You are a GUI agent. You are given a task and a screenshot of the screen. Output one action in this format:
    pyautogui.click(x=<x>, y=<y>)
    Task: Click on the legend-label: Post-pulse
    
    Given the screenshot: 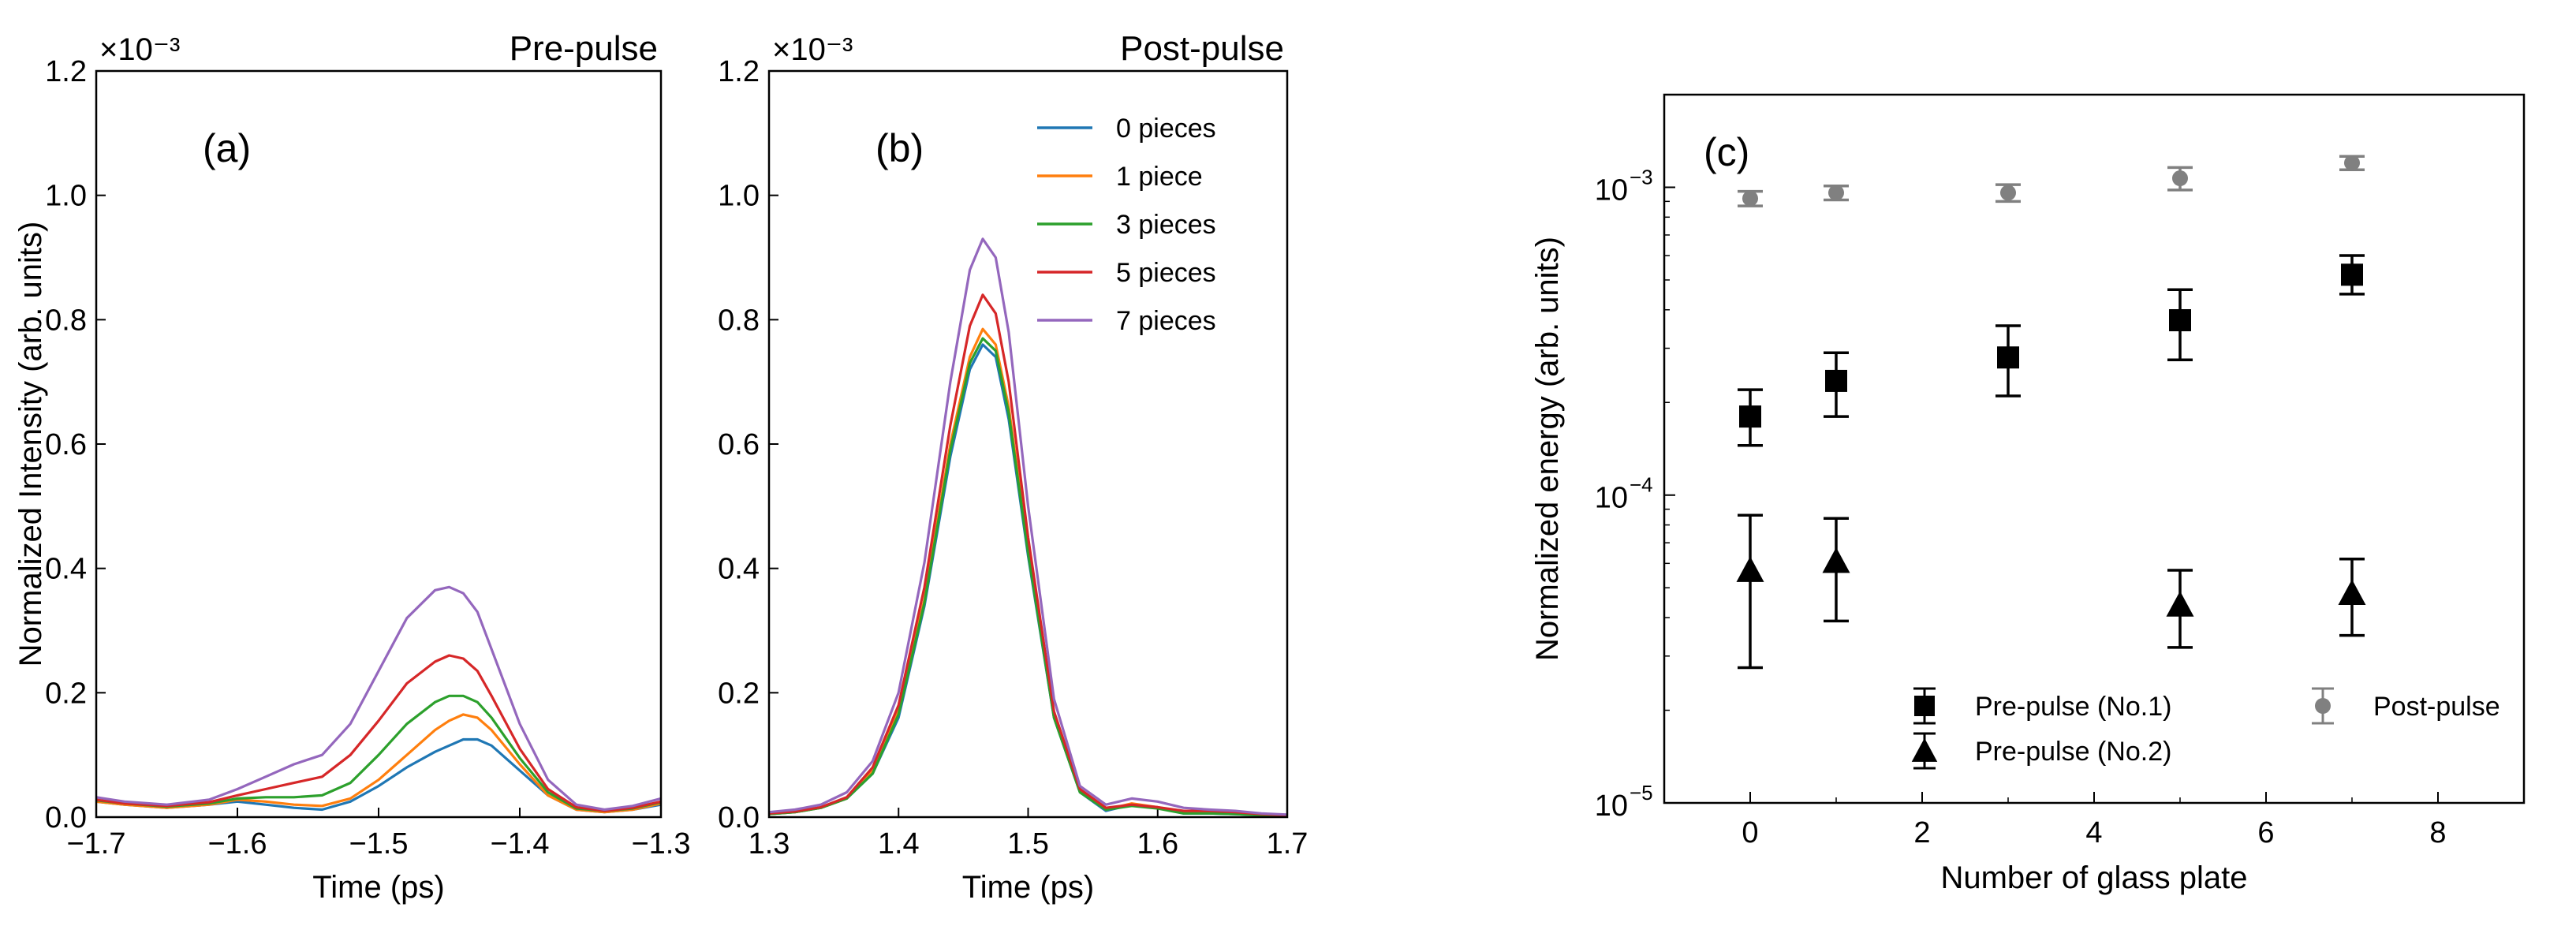 What is the action you would take?
    pyautogui.click(x=2436, y=707)
    